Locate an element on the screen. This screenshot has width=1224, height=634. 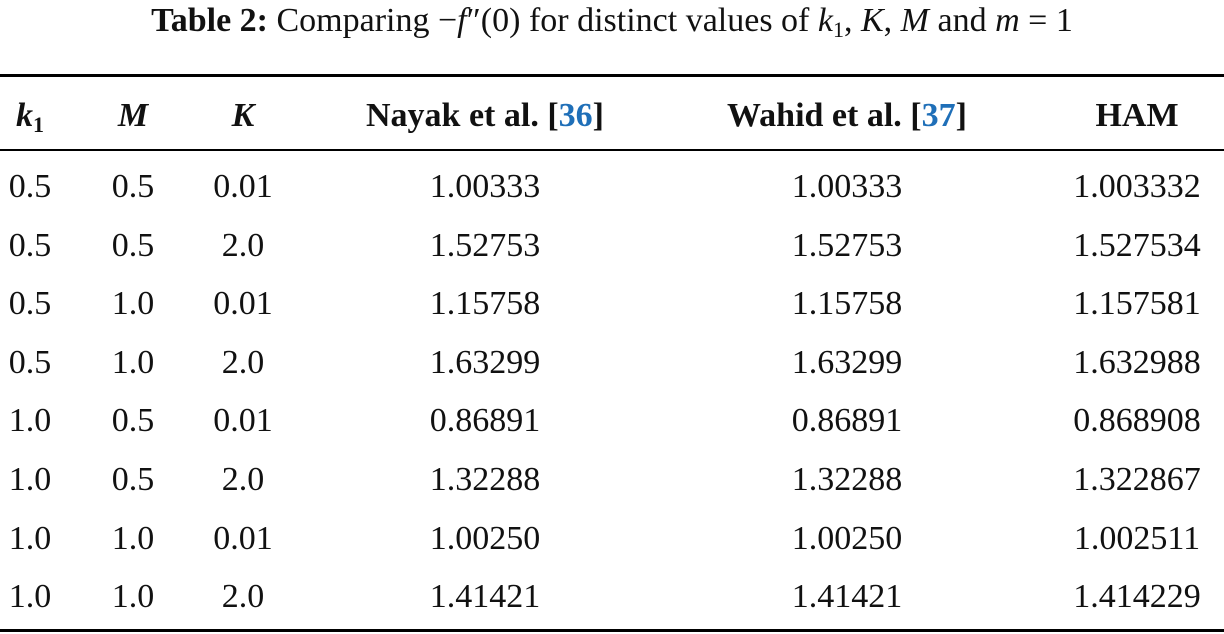
caption-math: (0) is located at coordinates (500, 20).